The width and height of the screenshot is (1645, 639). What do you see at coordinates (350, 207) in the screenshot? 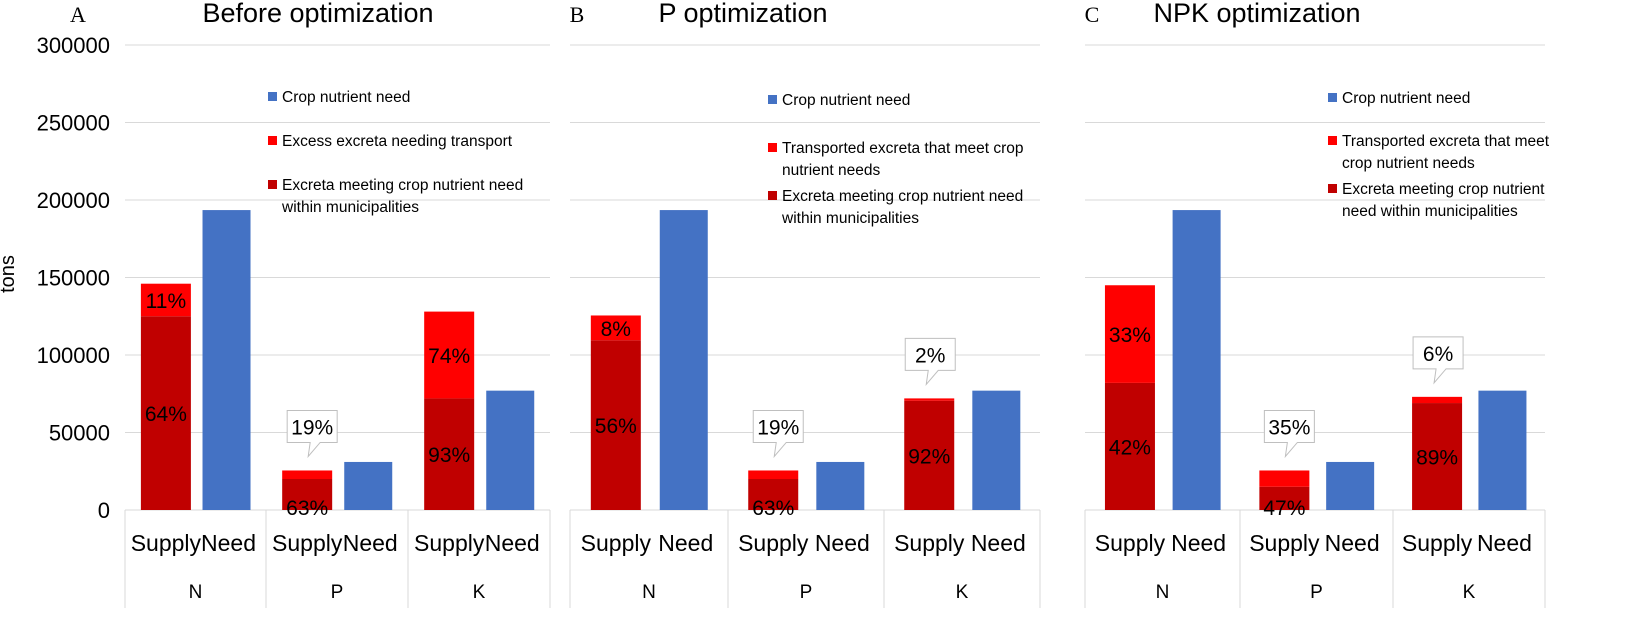
I see `legend-label-meeting: within municipalities` at bounding box center [350, 207].